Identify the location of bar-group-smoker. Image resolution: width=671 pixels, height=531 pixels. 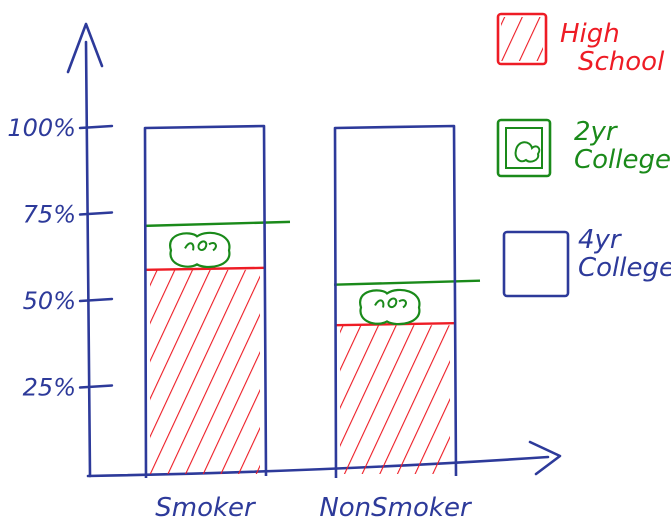
(217, 301).